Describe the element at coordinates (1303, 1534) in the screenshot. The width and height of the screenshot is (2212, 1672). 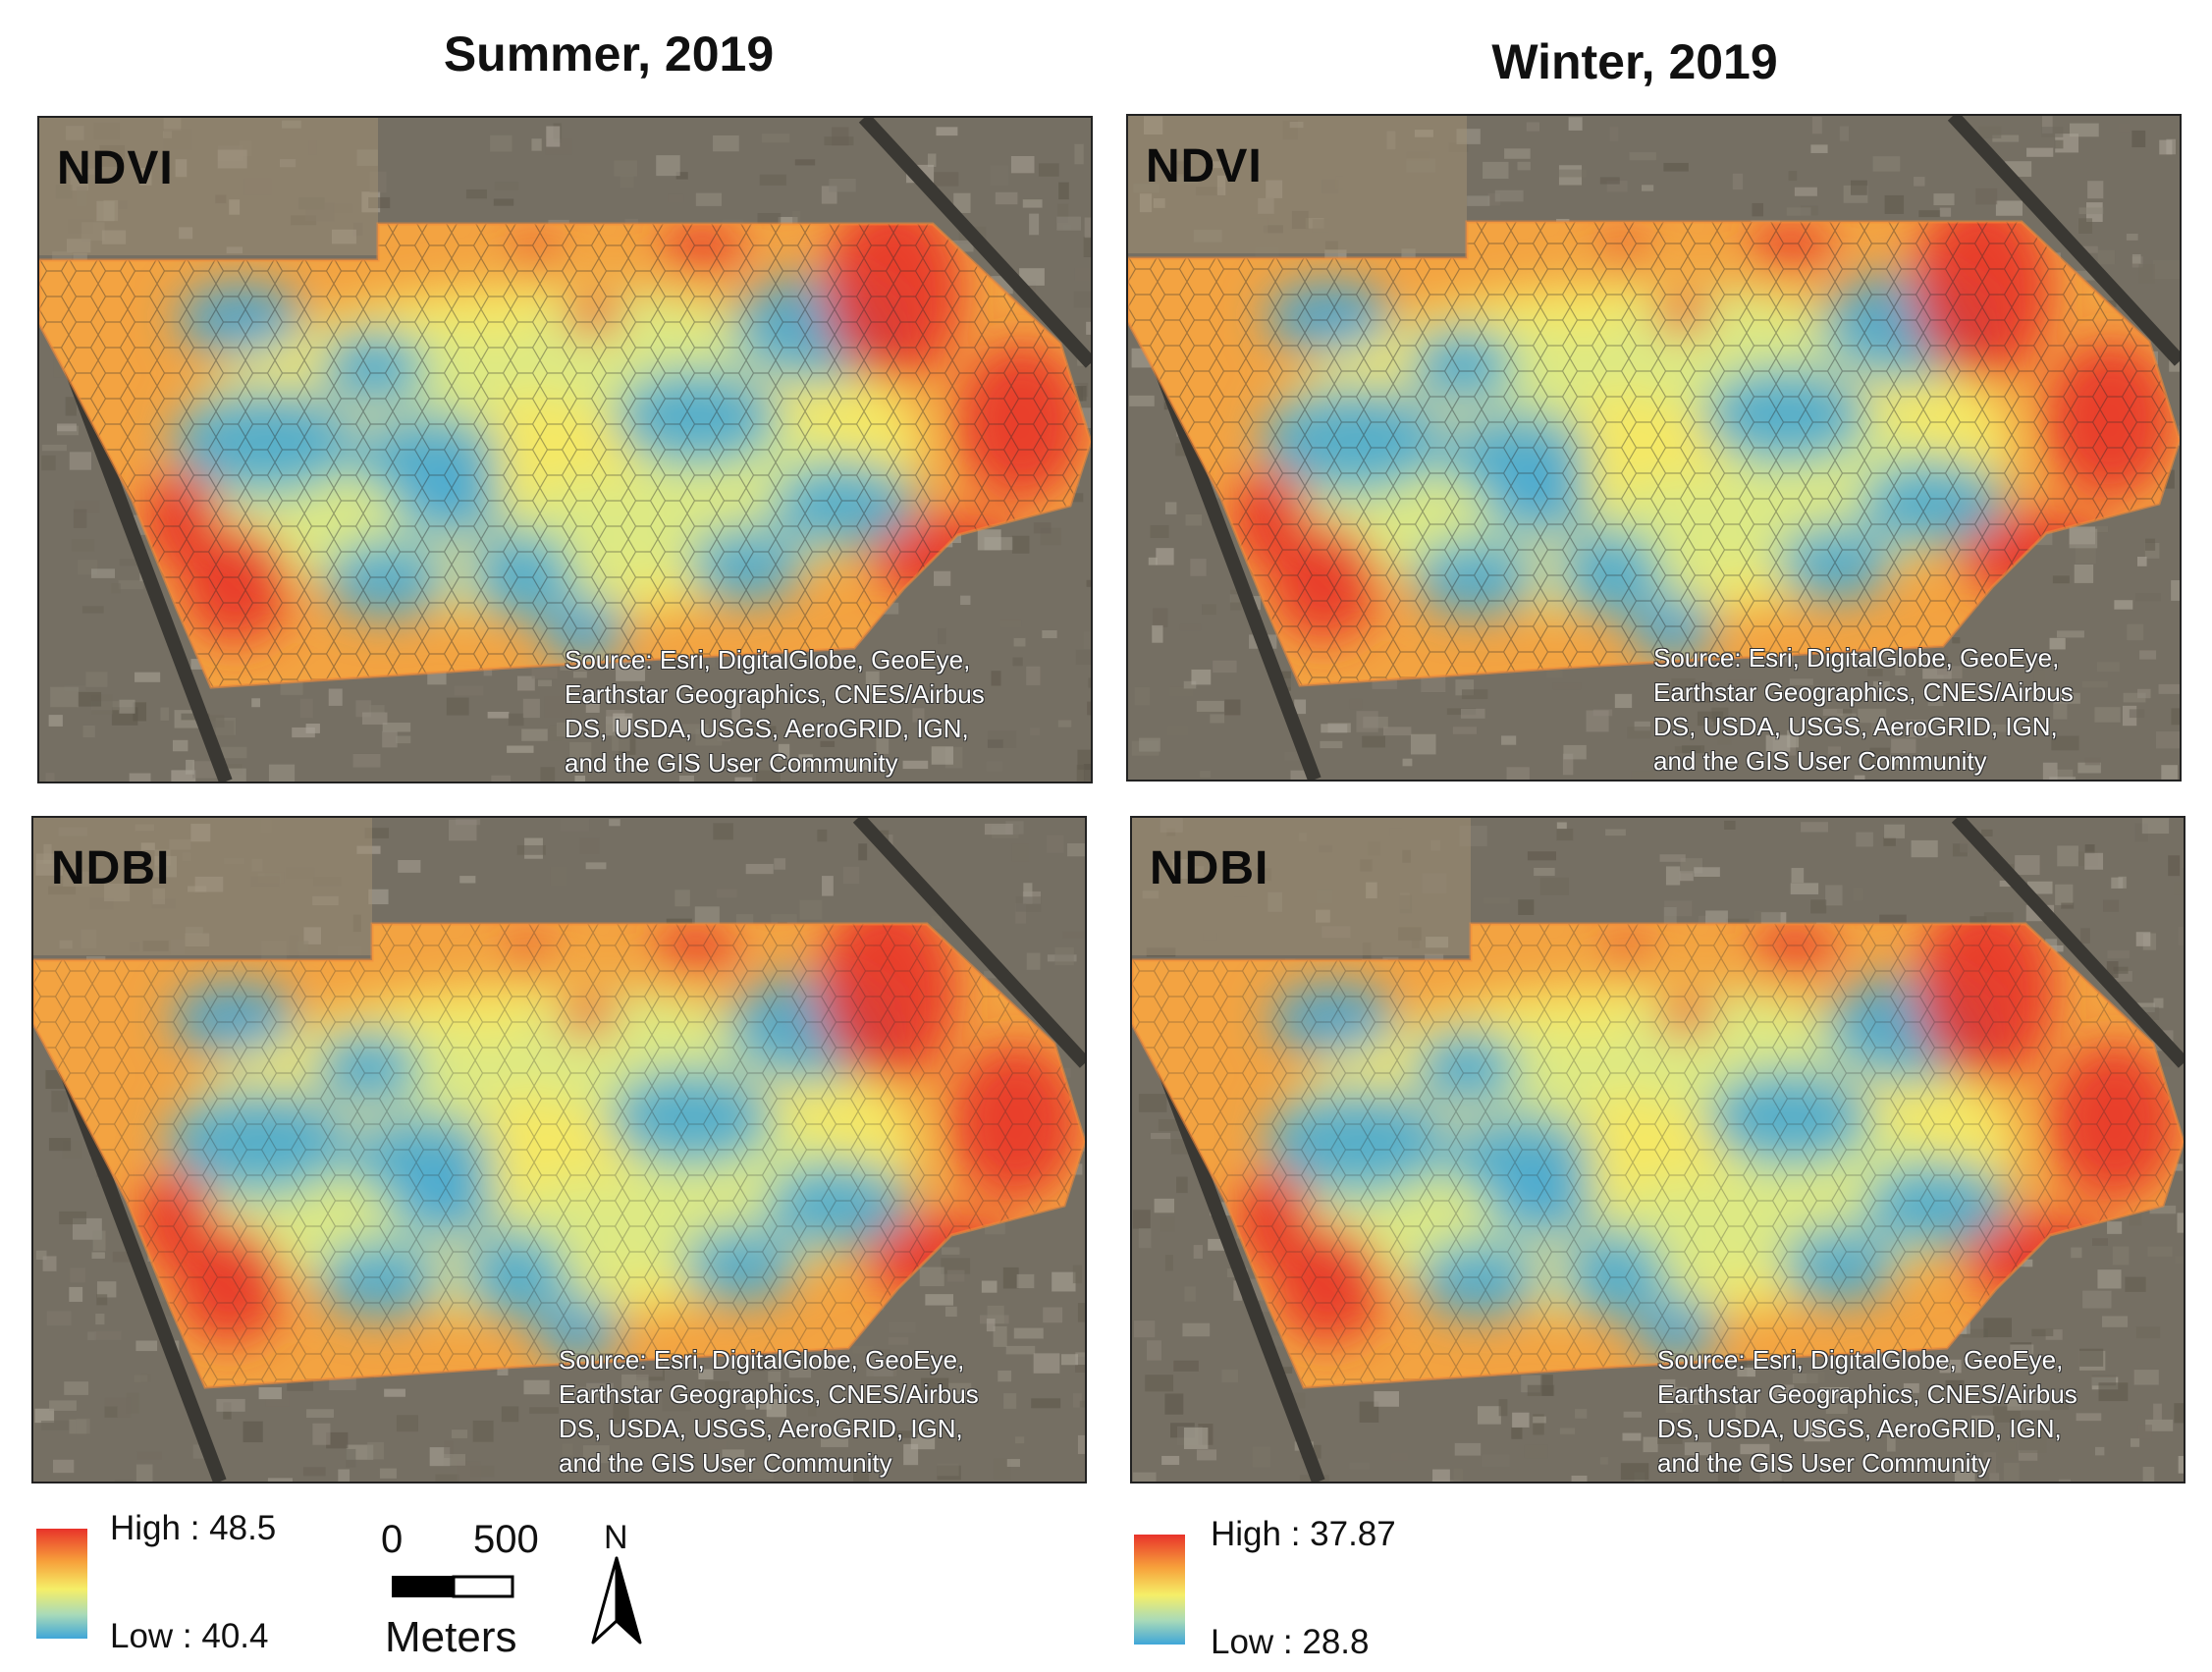
I see `winter-legend-high: High : 37.87` at that location.